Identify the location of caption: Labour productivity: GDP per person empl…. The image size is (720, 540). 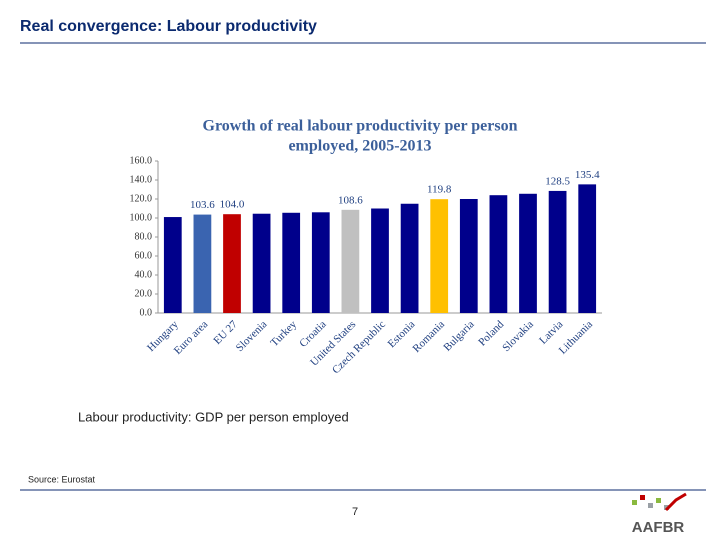
(213, 416).